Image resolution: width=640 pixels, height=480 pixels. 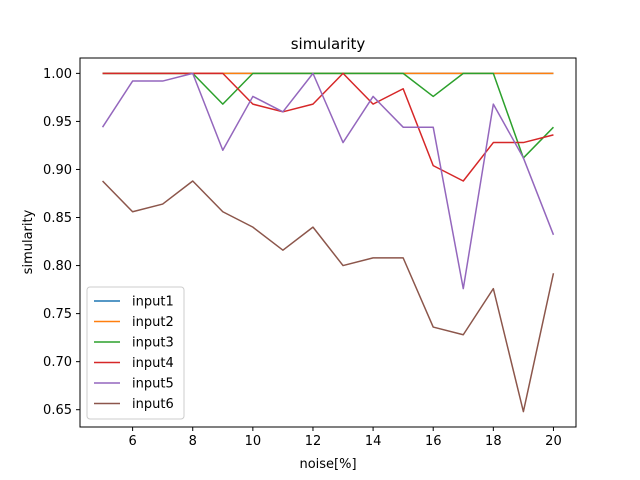 I want to click on x-tick-label: 6, so click(x=132, y=441).